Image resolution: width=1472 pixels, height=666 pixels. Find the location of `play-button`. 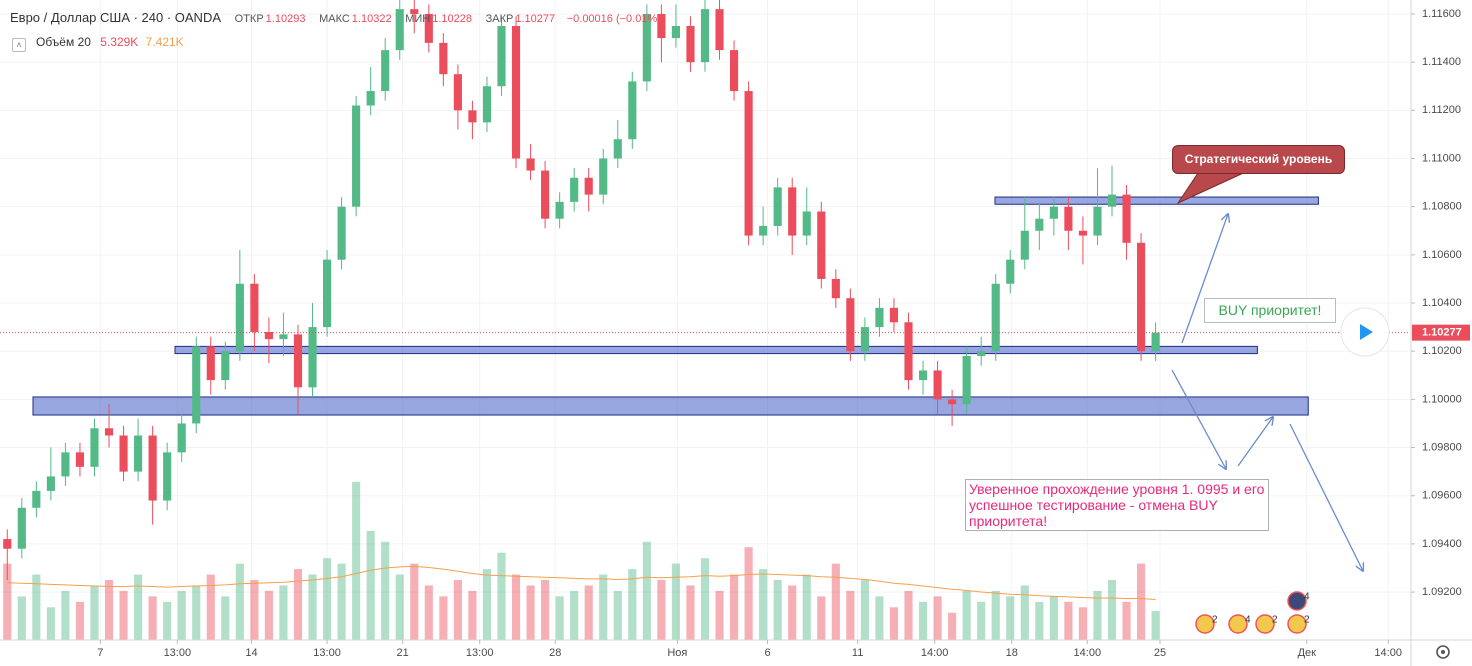

play-button is located at coordinates (1365, 332).